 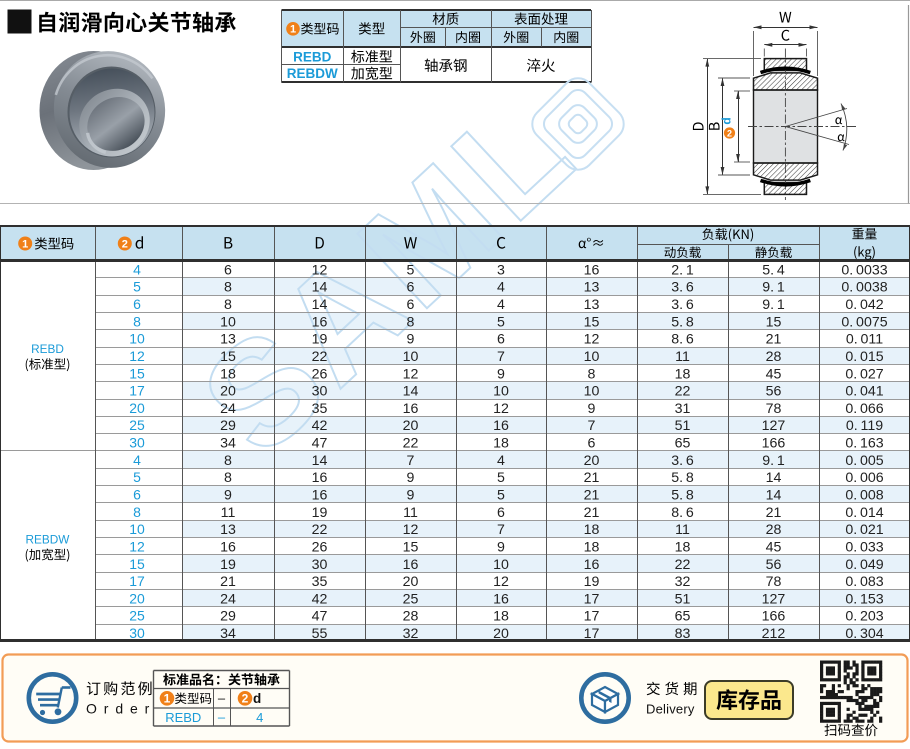 What do you see at coordinates (864, 478) in the screenshot?
I see `svg-text: 0. 006` at bounding box center [864, 478].